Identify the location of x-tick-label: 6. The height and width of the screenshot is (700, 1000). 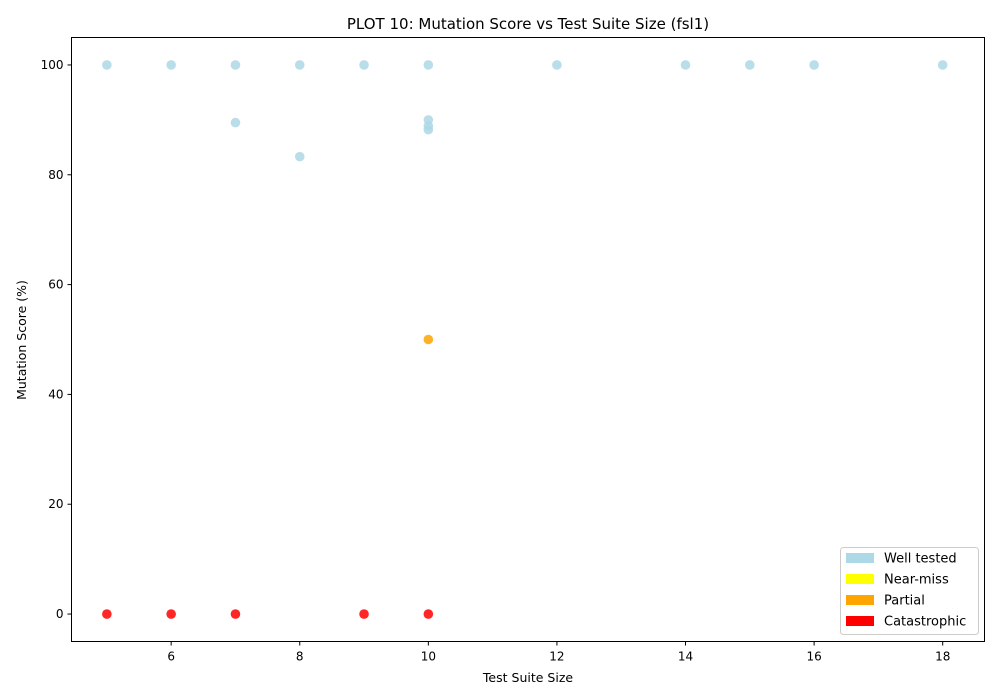
(171, 657).